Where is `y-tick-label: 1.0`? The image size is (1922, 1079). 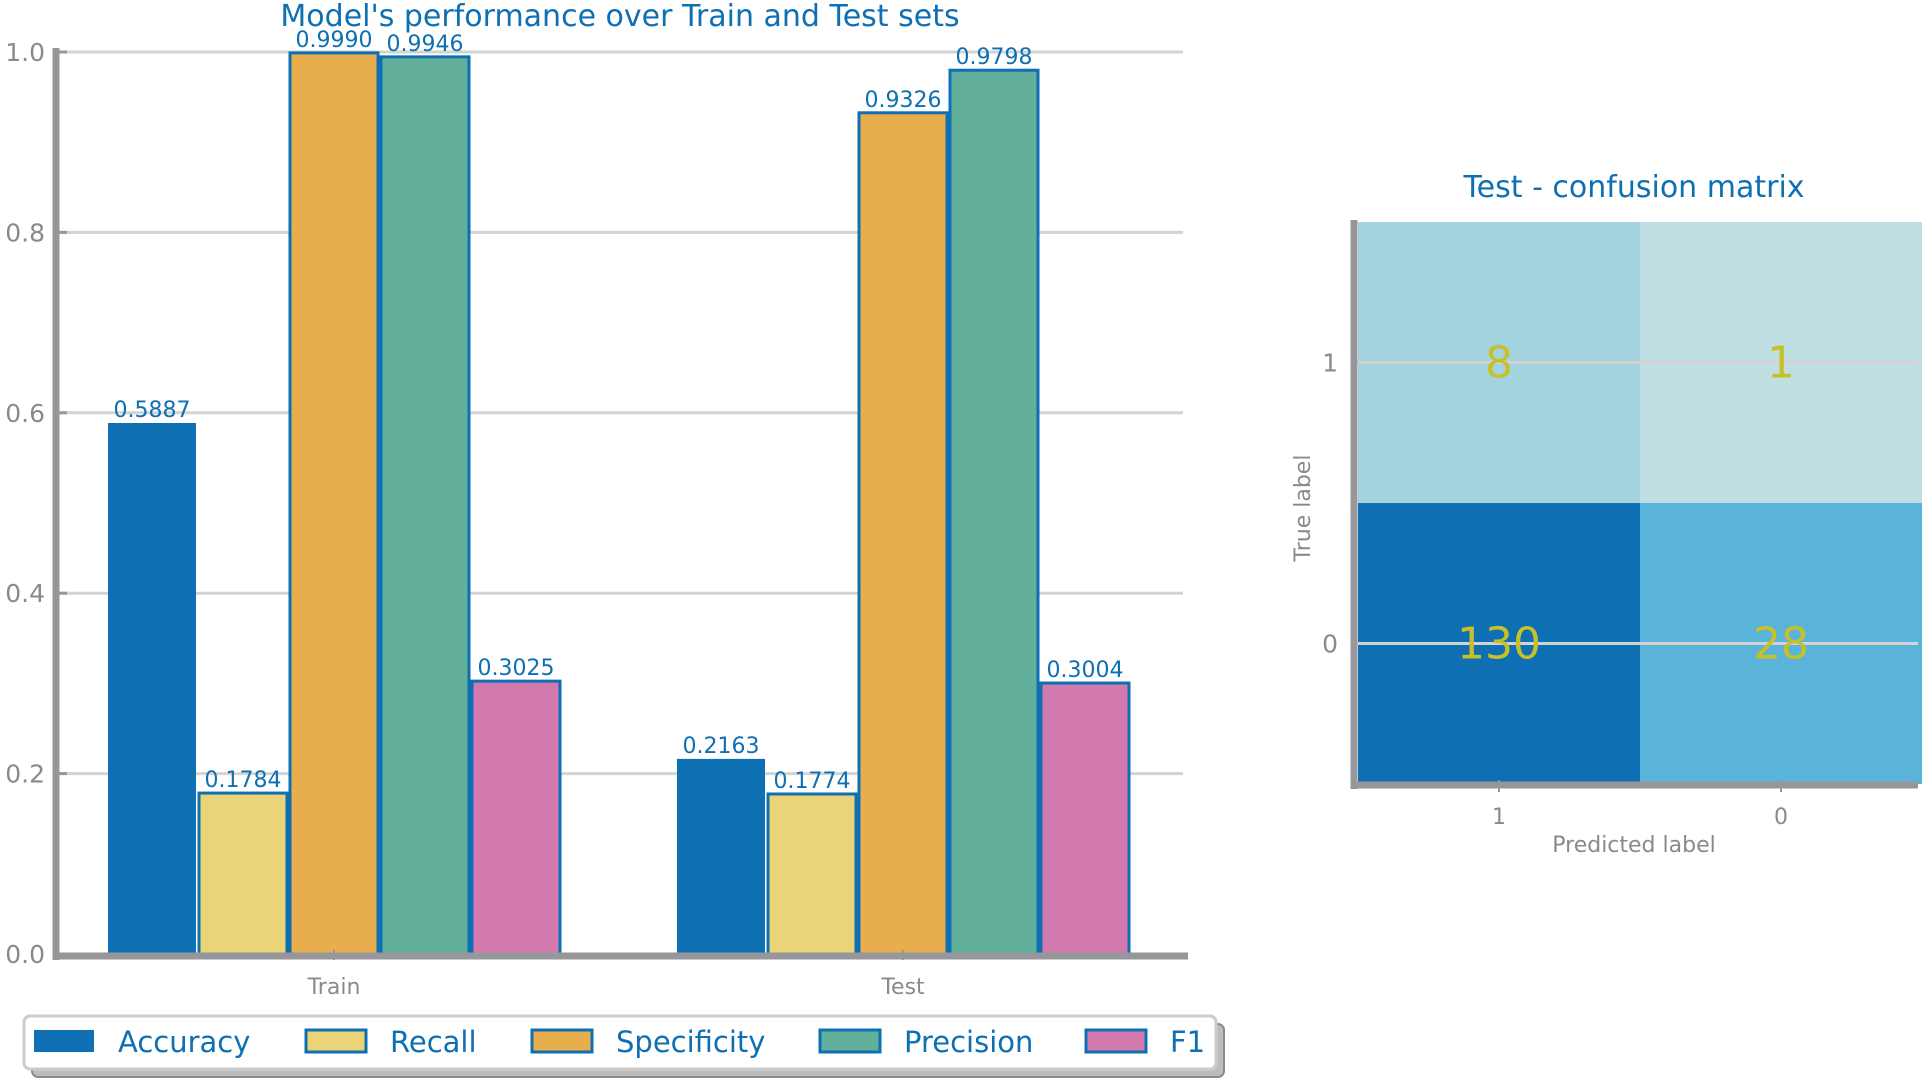 y-tick-label: 1.0 is located at coordinates (25, 52).